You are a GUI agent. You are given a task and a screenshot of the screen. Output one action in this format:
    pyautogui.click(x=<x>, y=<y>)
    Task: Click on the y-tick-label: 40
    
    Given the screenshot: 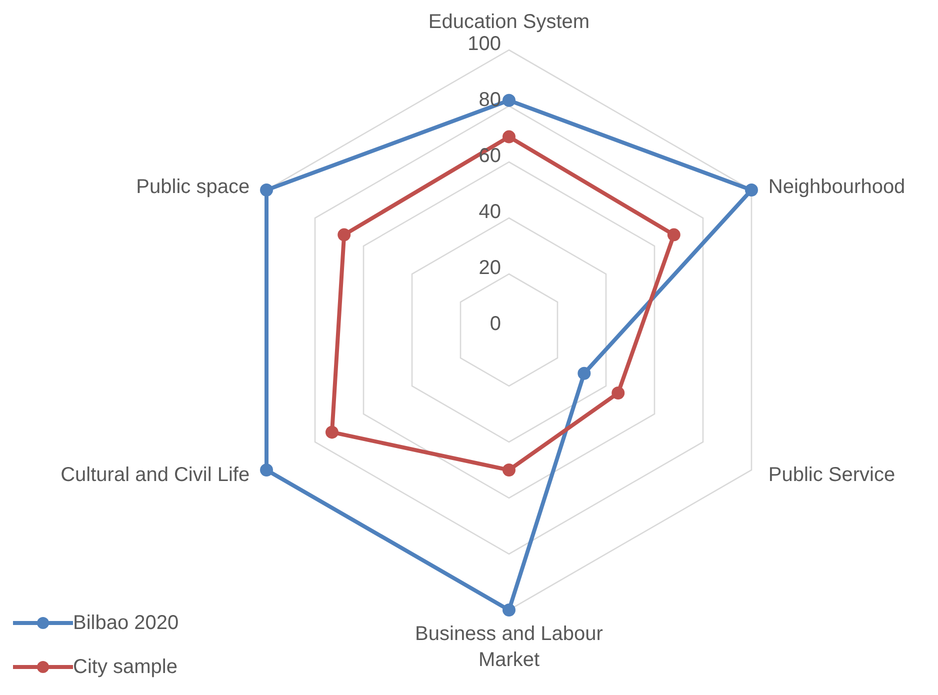 What is the action you would take?
    pyautogui.click(x=489, y=212)
    